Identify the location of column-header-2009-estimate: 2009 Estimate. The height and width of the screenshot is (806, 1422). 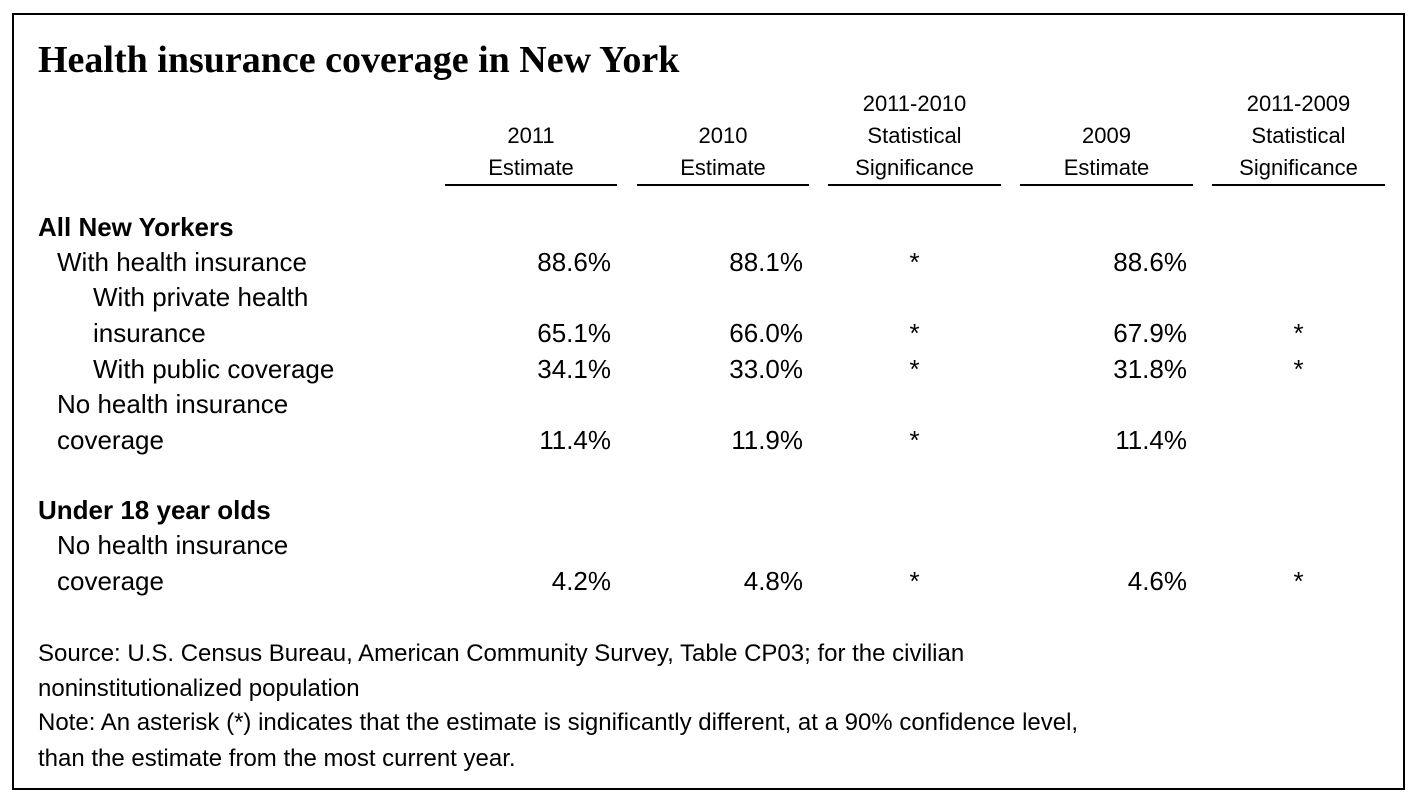
(1106, 137).